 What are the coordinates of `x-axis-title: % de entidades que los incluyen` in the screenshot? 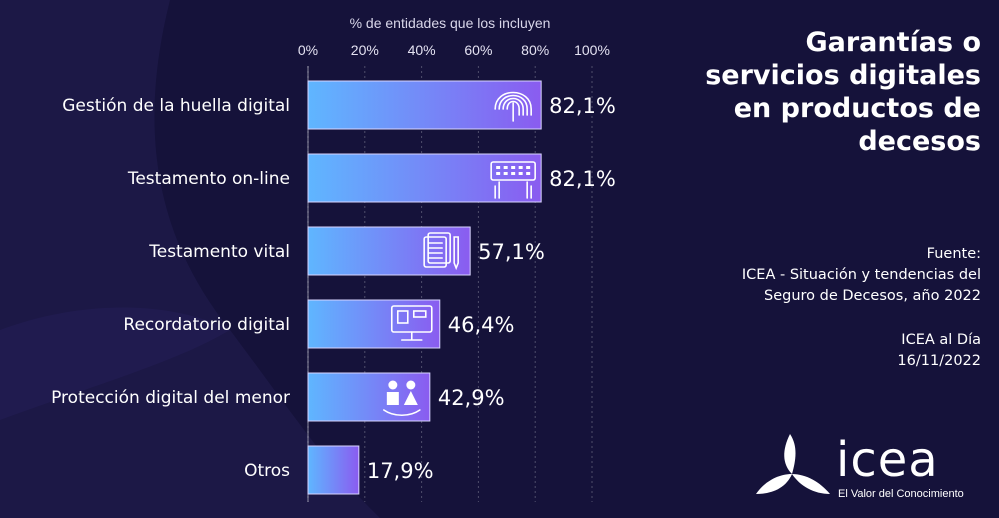 It's located at (450, 23).